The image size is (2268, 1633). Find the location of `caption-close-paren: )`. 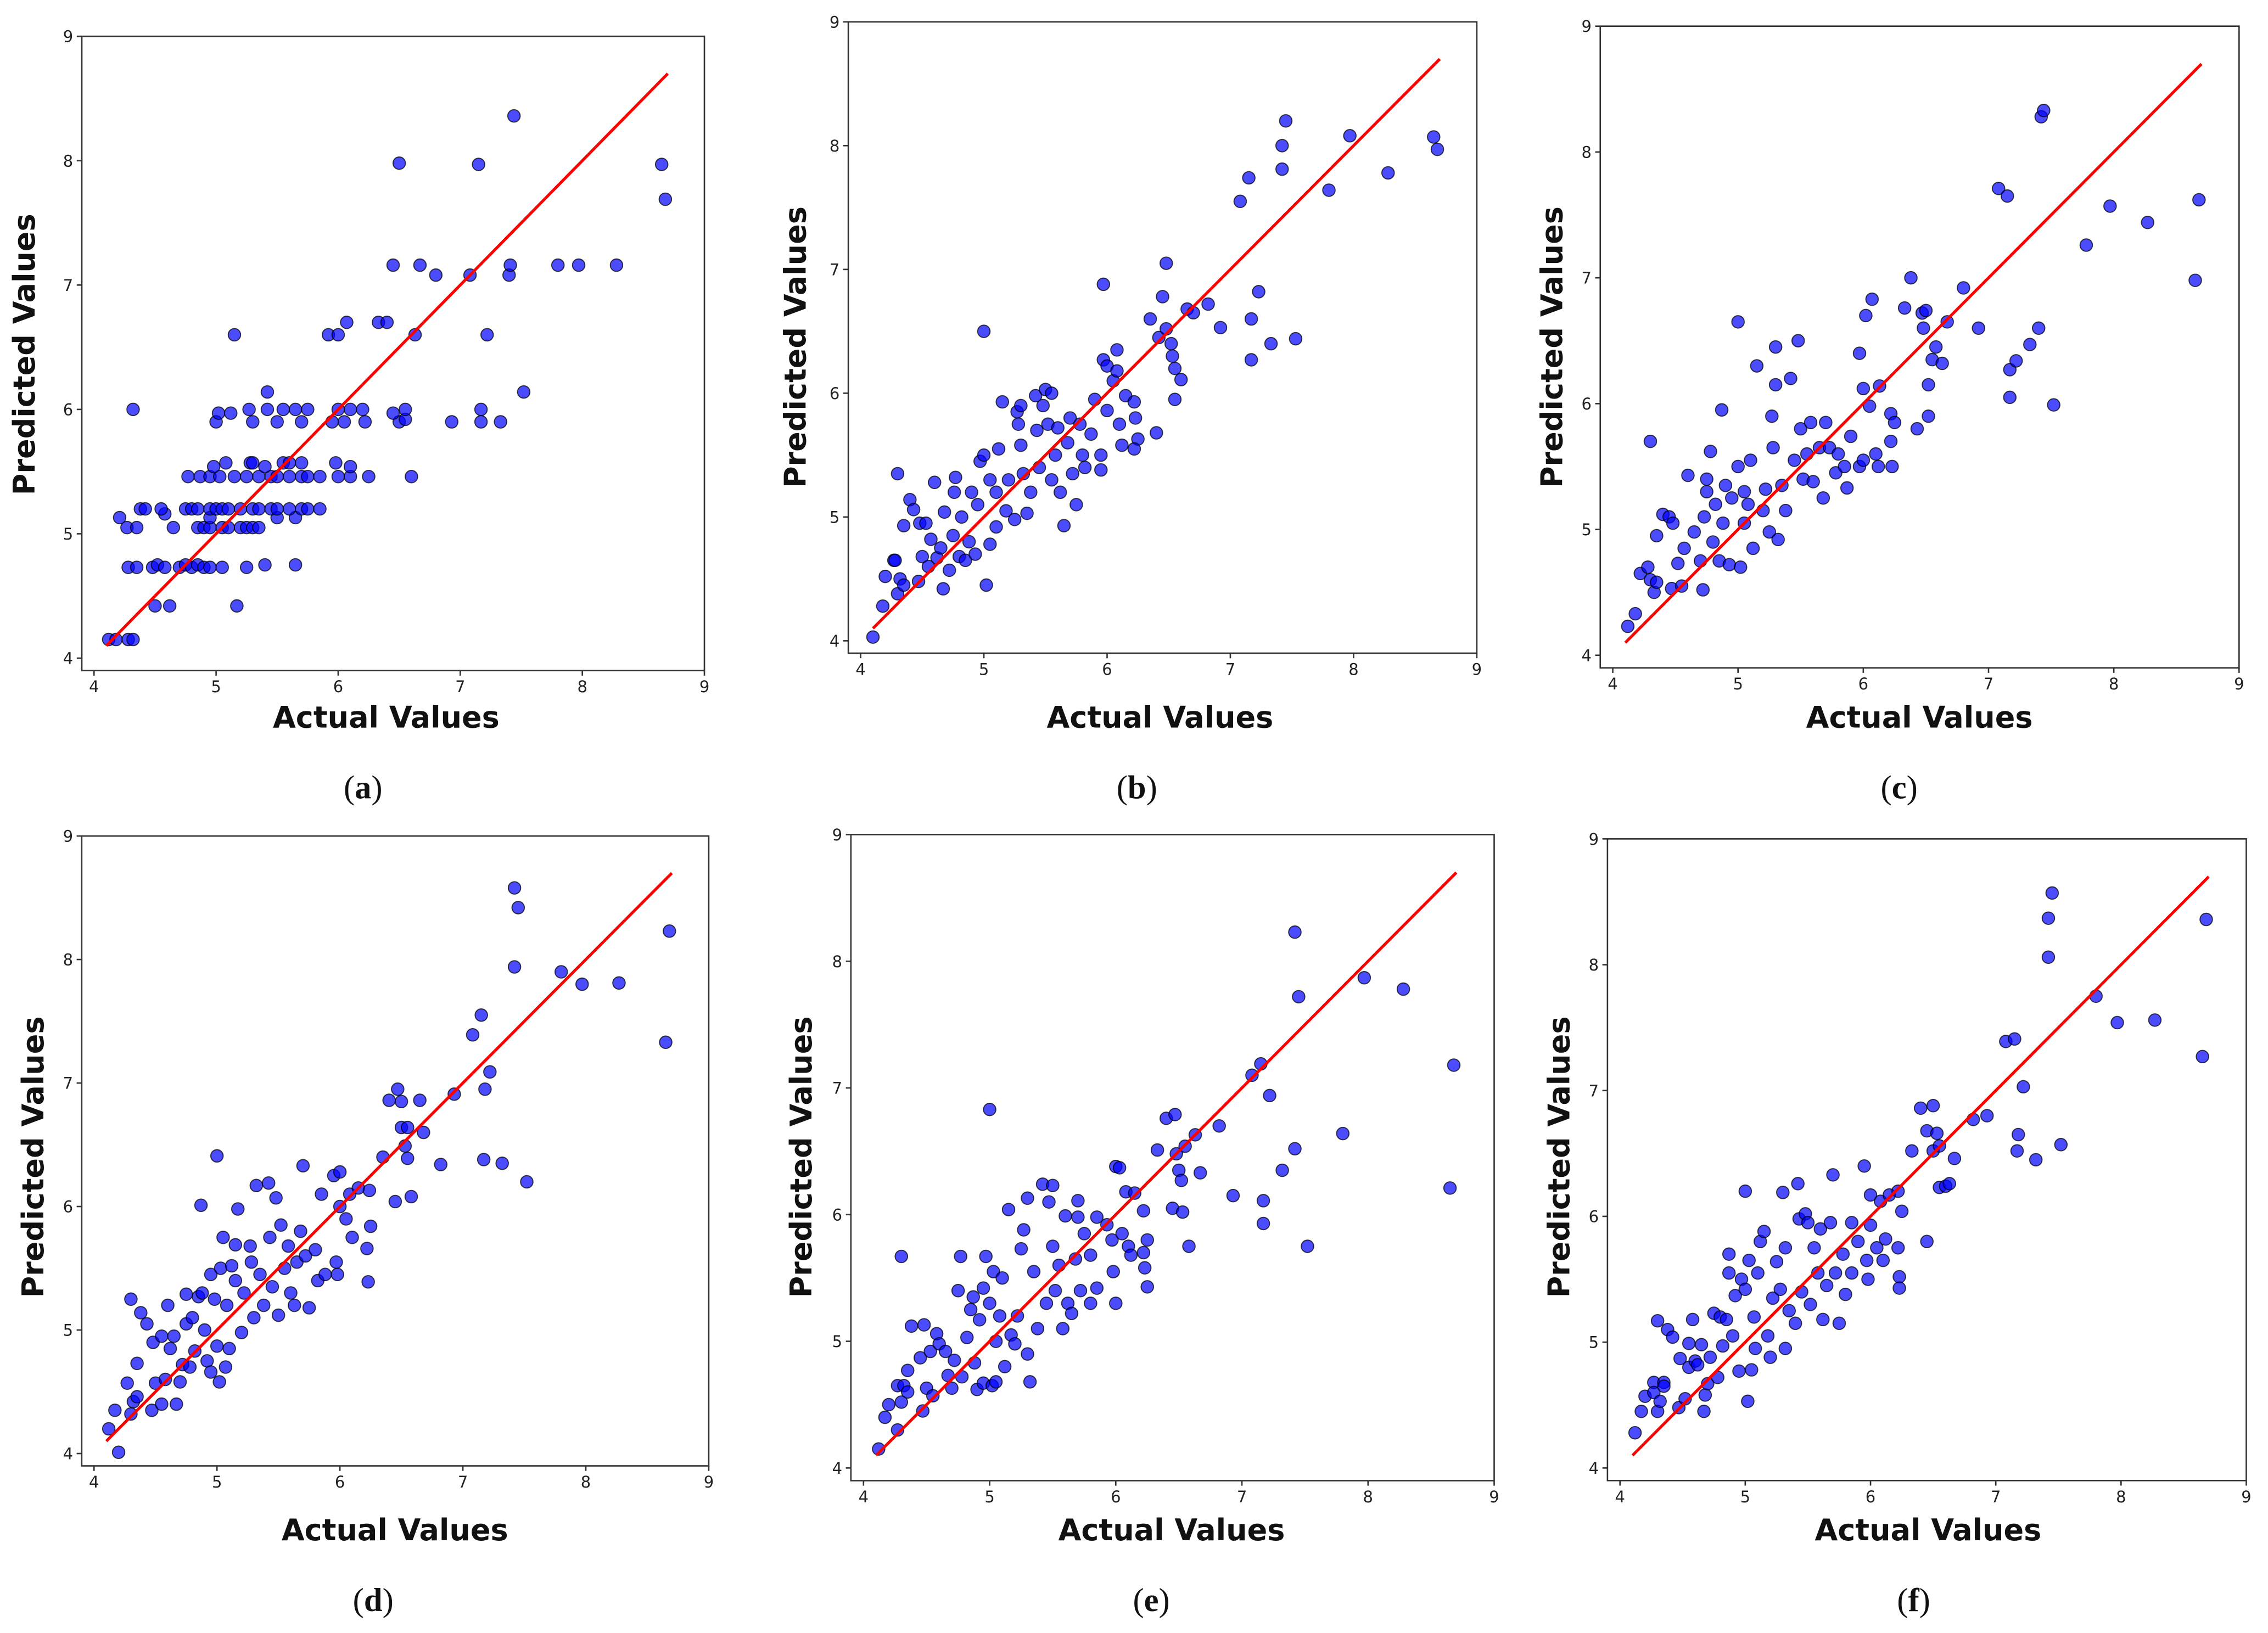

caption-close-paren: ) is located at coordinates (1925, 1600).